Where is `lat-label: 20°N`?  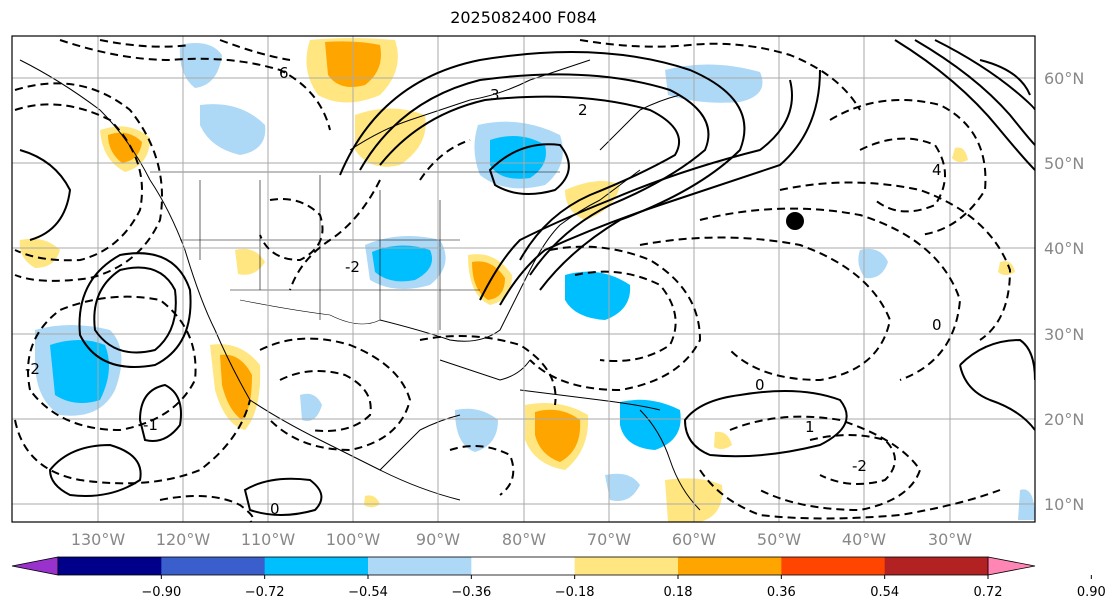
lat-label: 20°N is located at coordinates (1064, 419).